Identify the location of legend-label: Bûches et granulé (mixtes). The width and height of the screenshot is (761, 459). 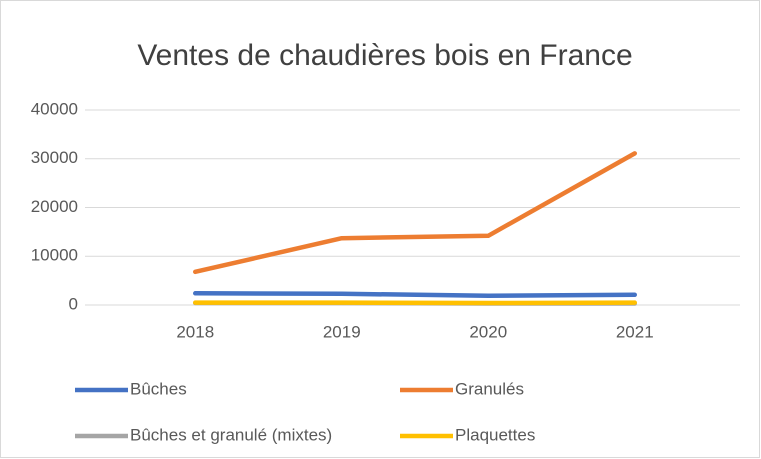
(231, 434).